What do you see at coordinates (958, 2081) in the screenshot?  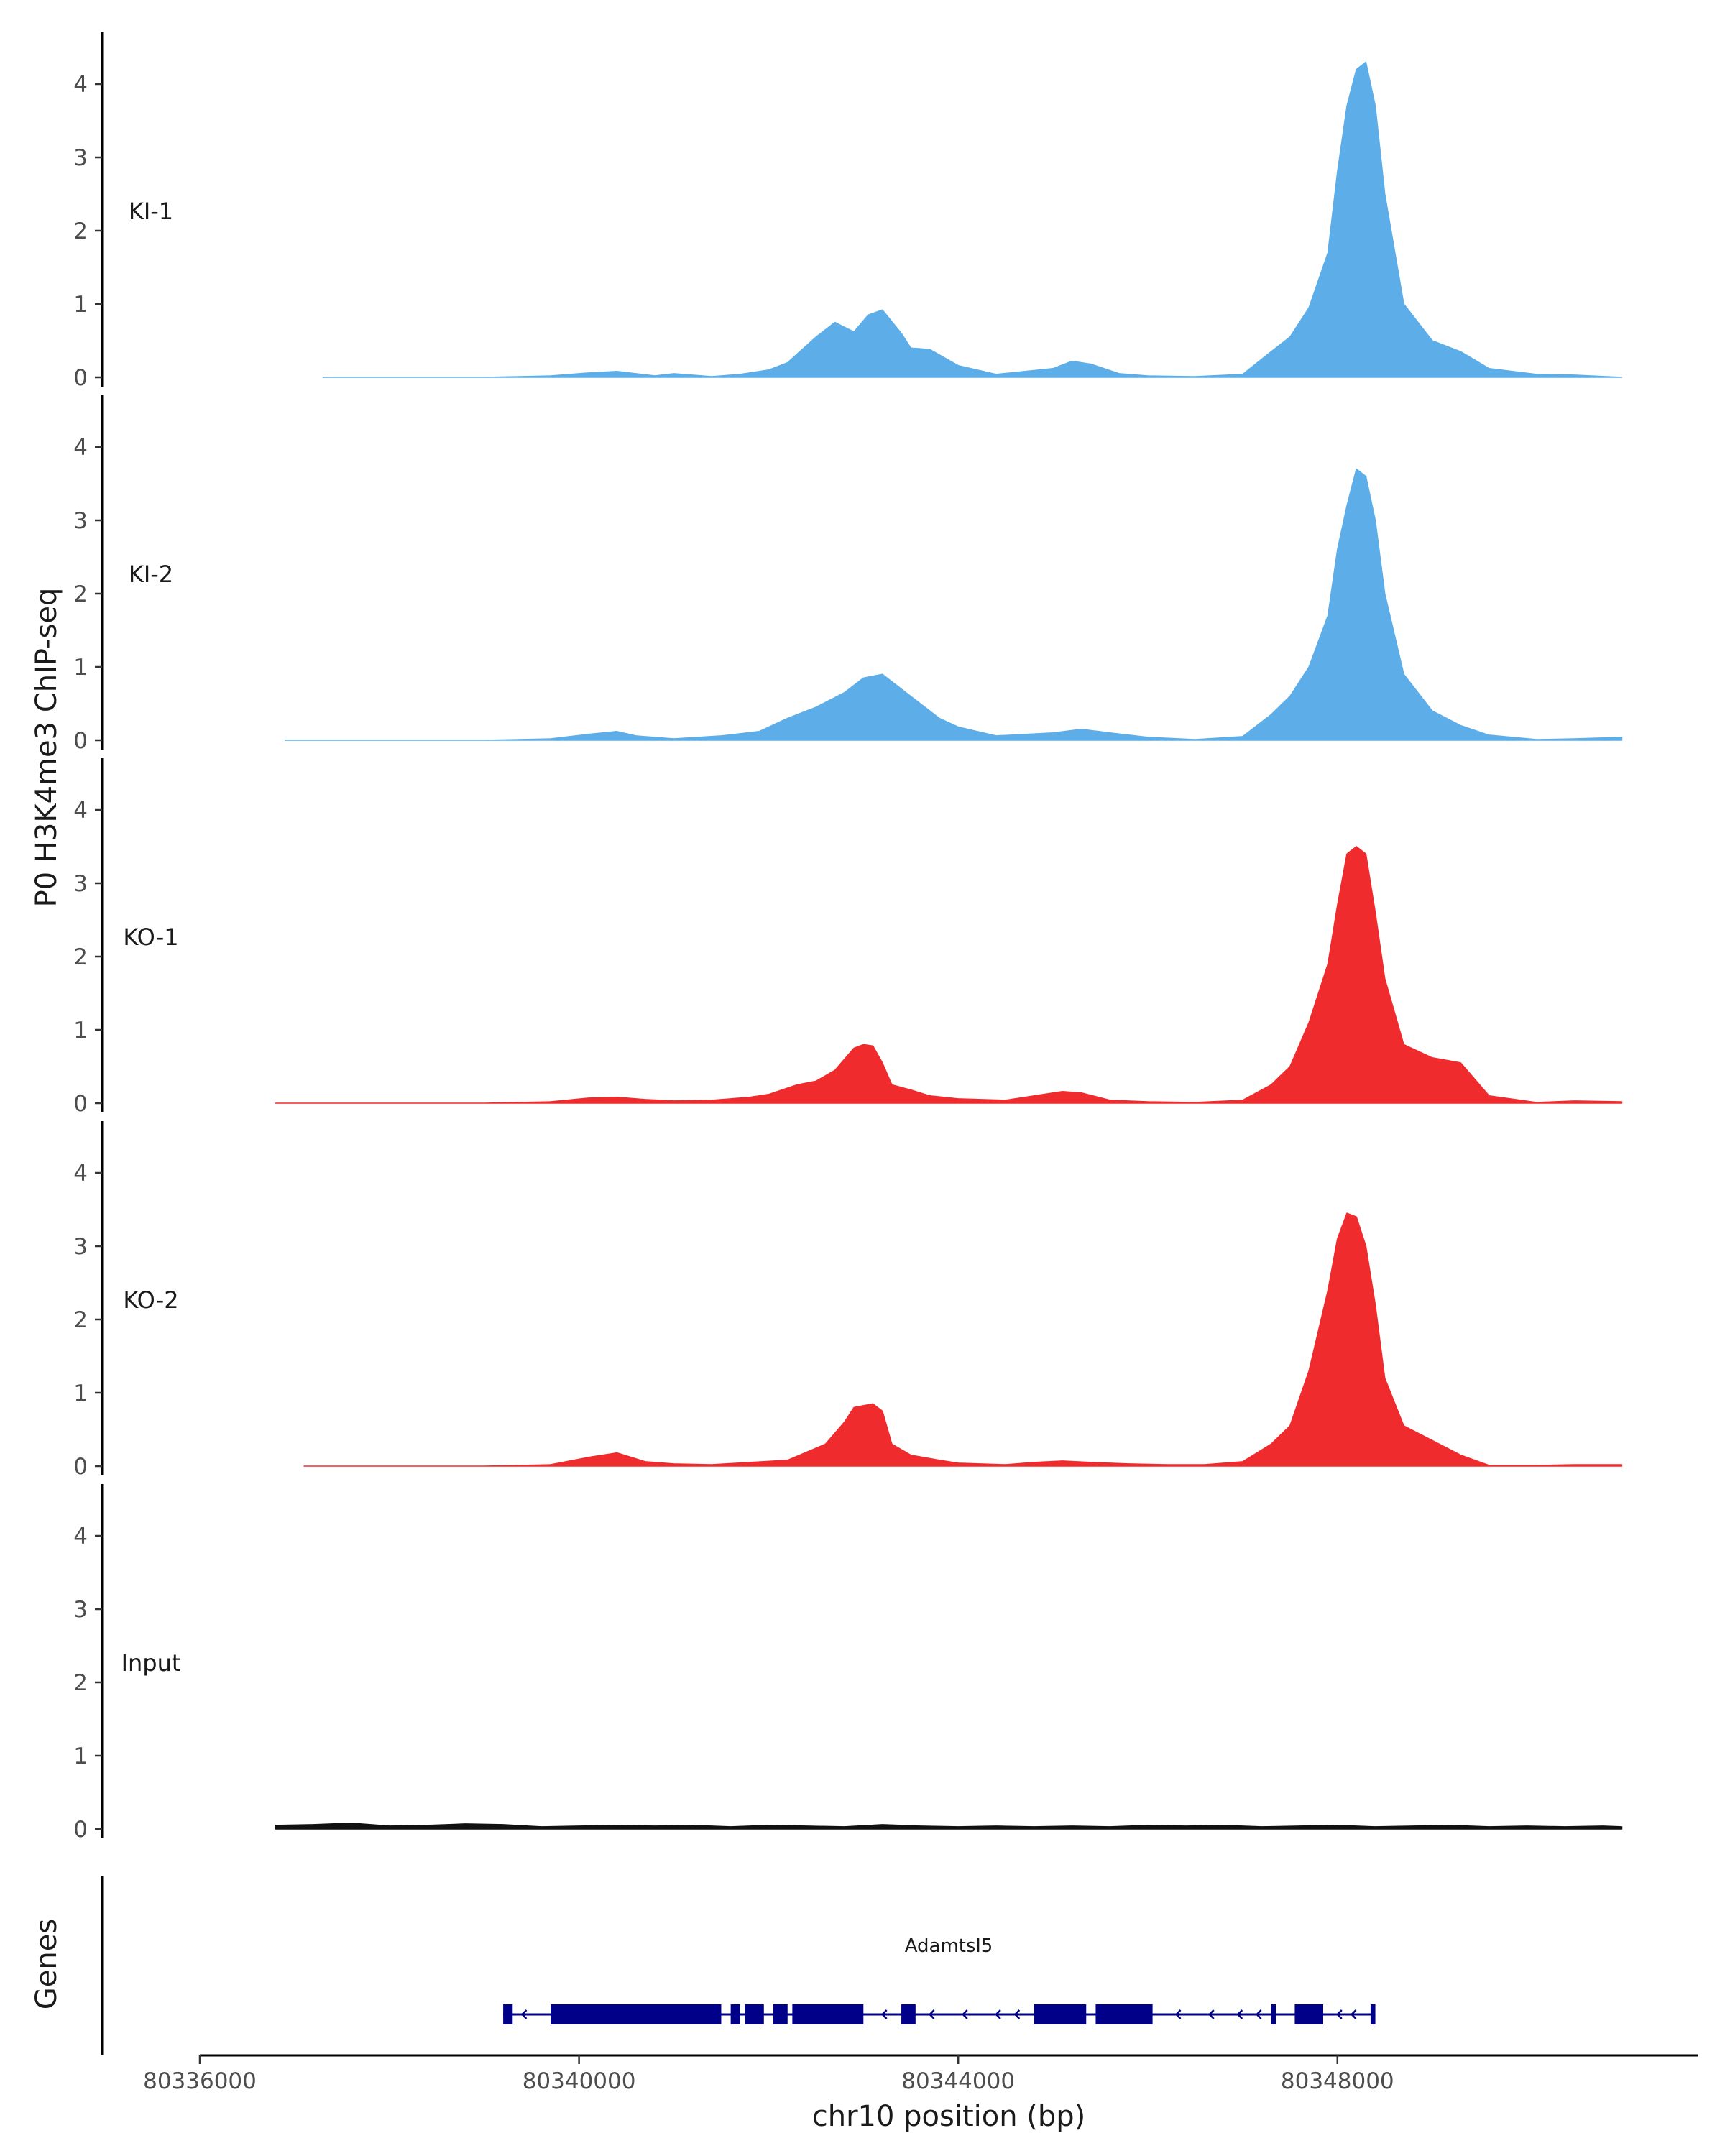 I see `x-tick-label: 80344000` at bounding box center [958, 2081].